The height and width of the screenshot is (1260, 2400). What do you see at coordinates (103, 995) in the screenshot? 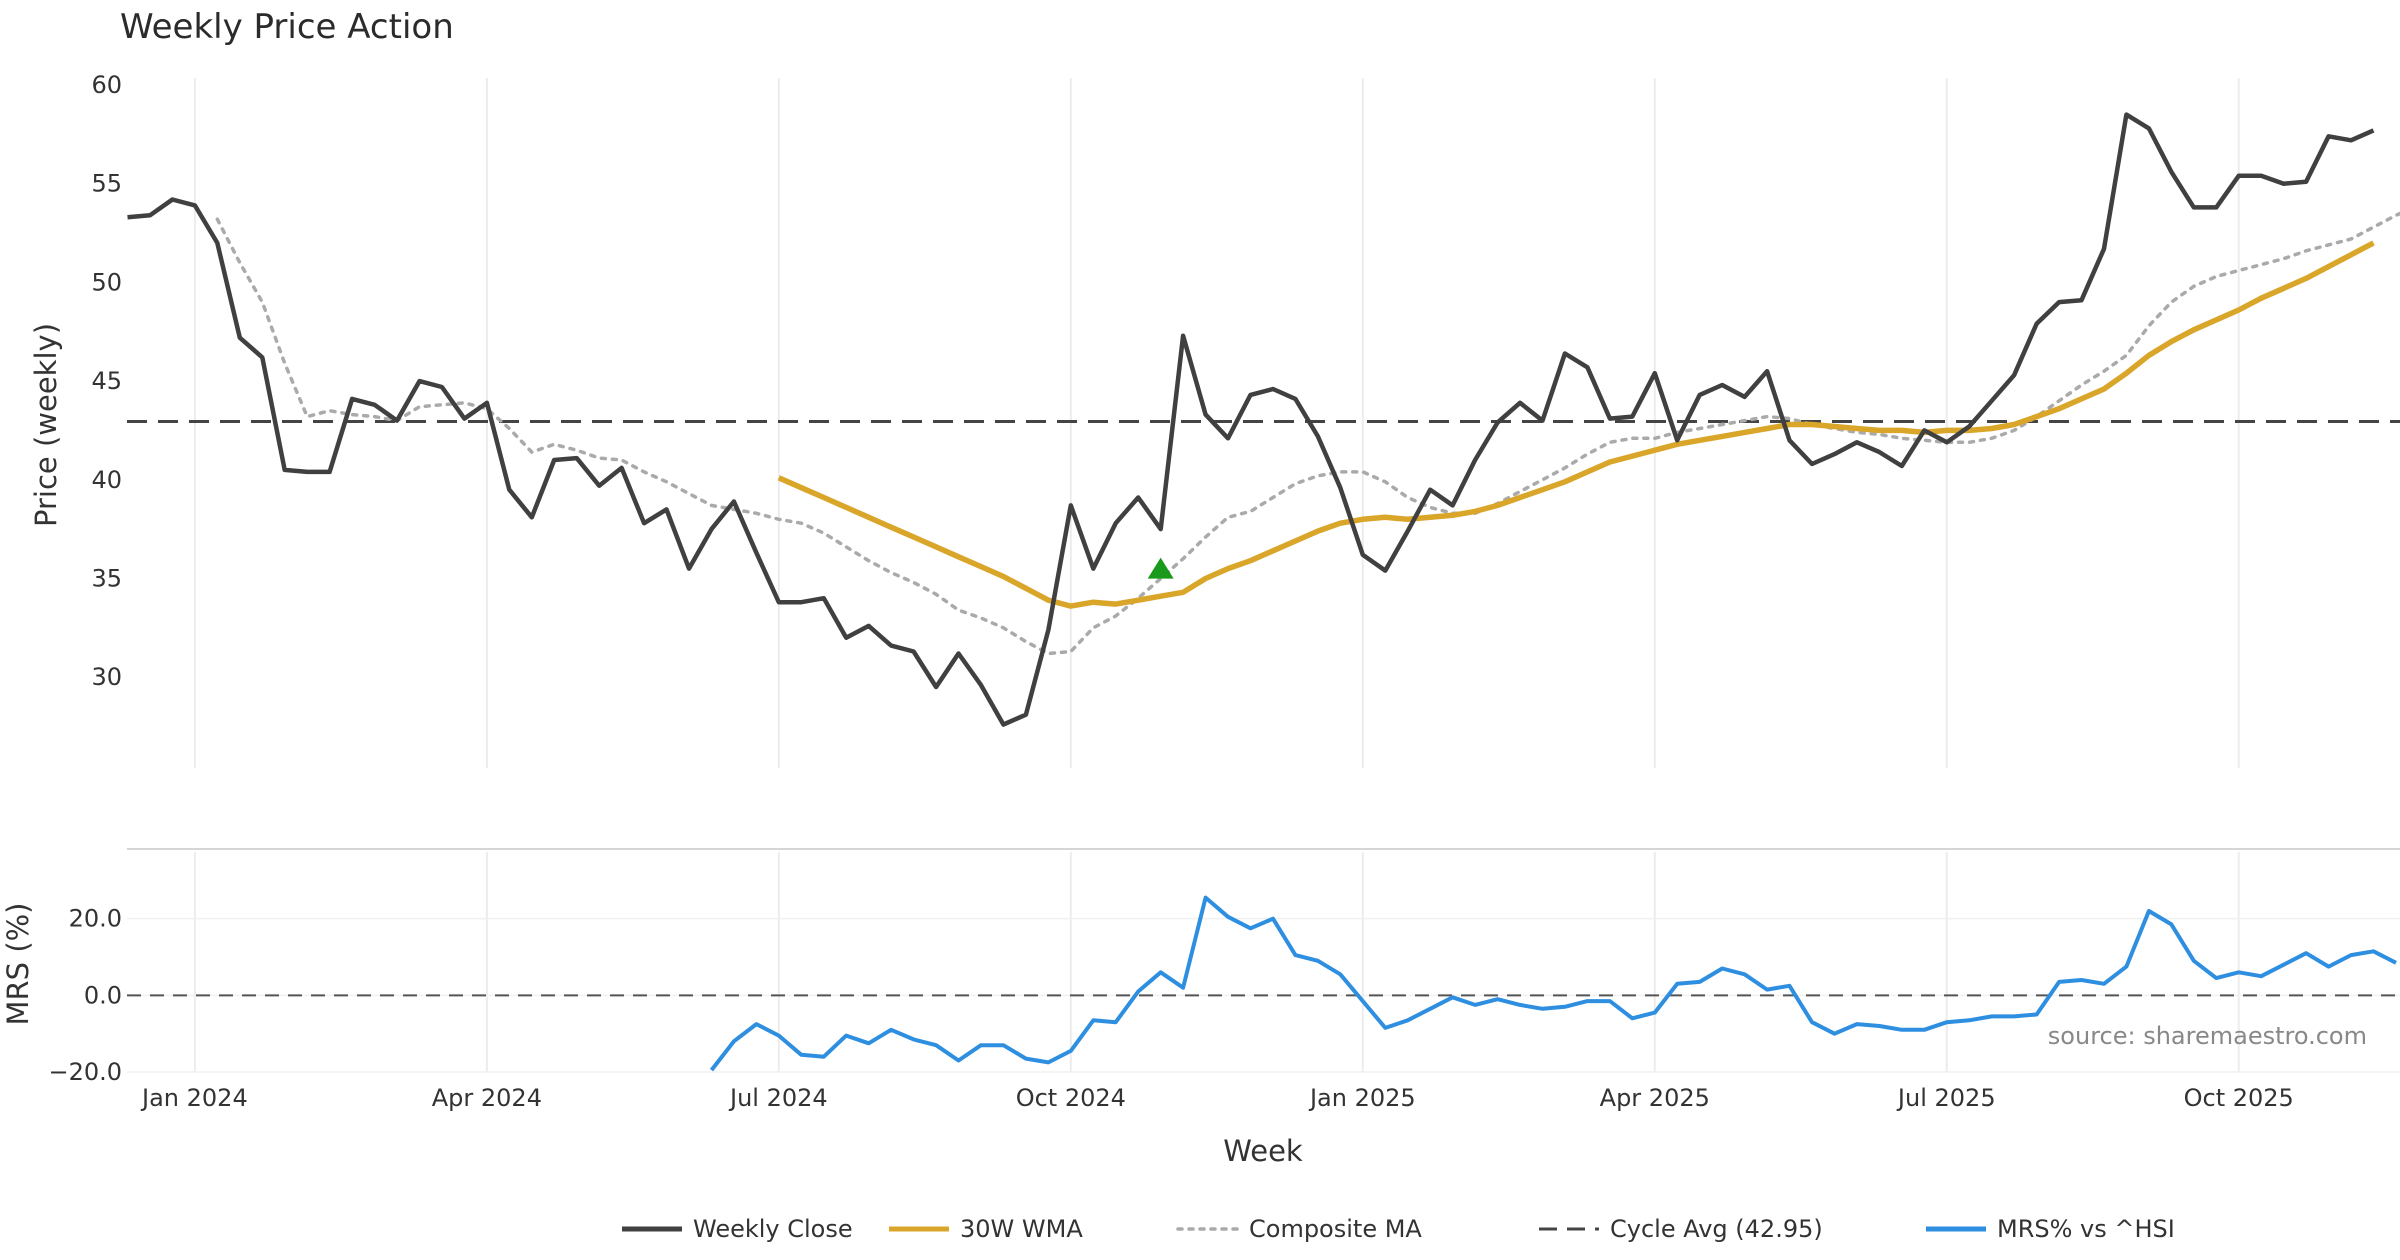
I see `mrs-y-tick-label: 0.0` at bounding box center [103, 995].